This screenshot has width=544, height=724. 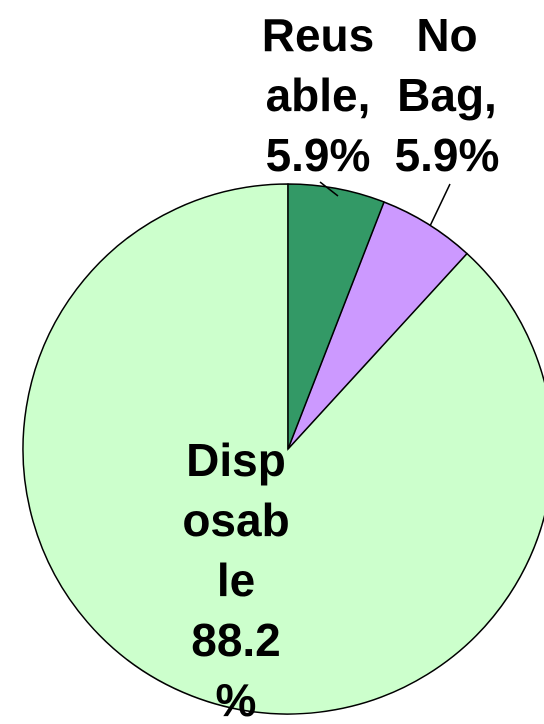 What do you see at coordinates (236, 520) in the screenshot?
I see `category-label: Disposable` at bounding box center [236, 520].